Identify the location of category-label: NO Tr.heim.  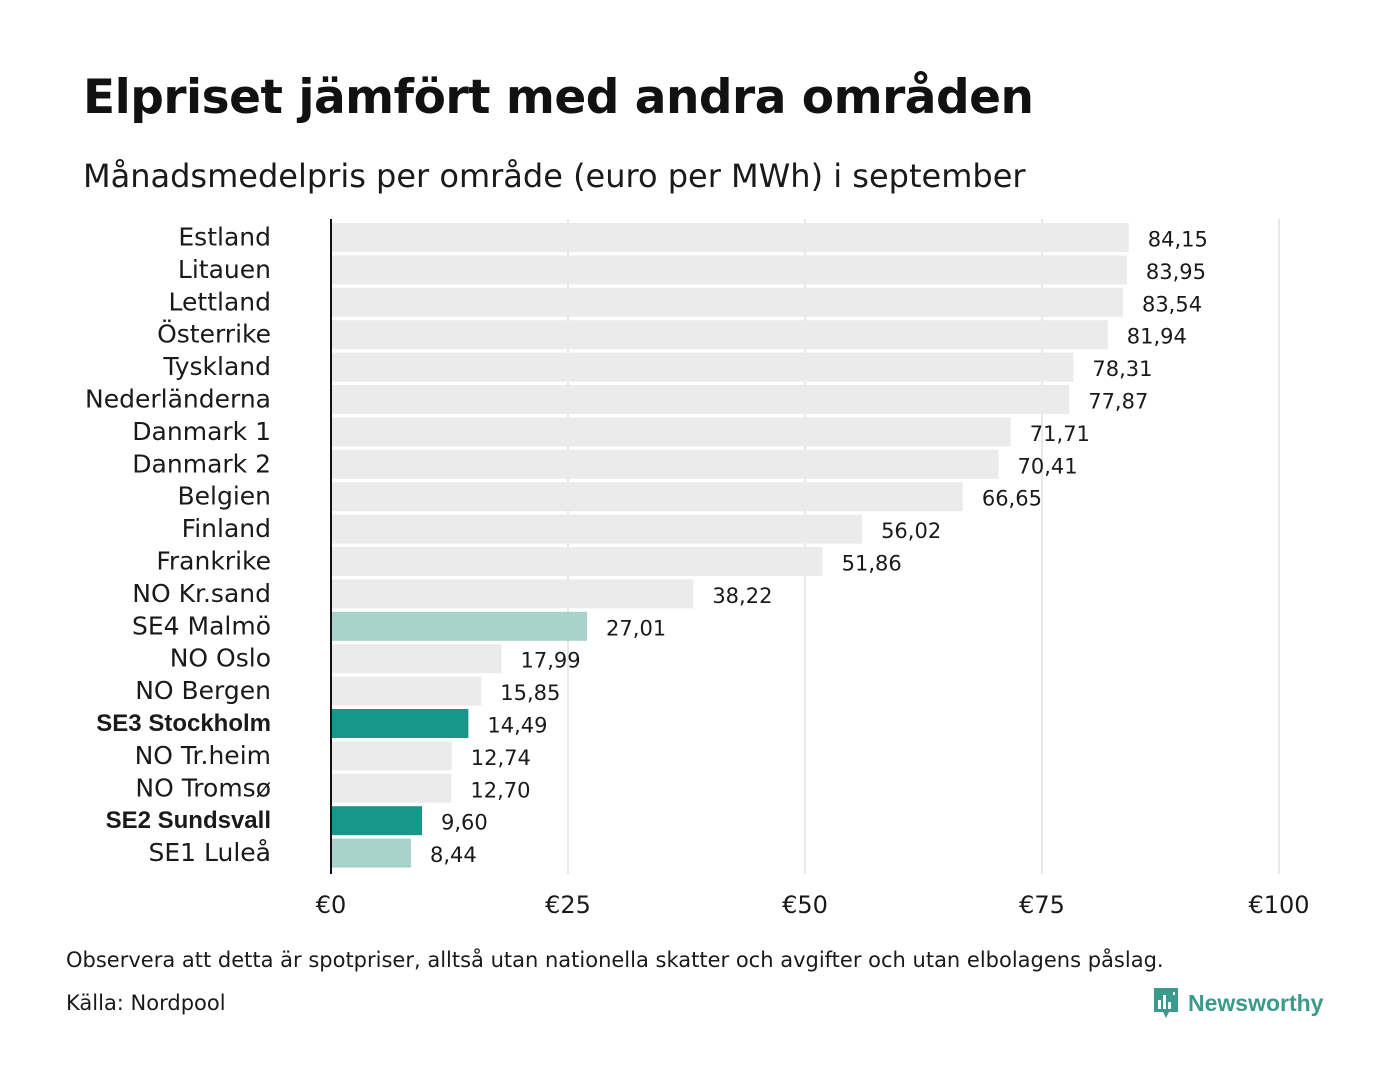
(203, 755).